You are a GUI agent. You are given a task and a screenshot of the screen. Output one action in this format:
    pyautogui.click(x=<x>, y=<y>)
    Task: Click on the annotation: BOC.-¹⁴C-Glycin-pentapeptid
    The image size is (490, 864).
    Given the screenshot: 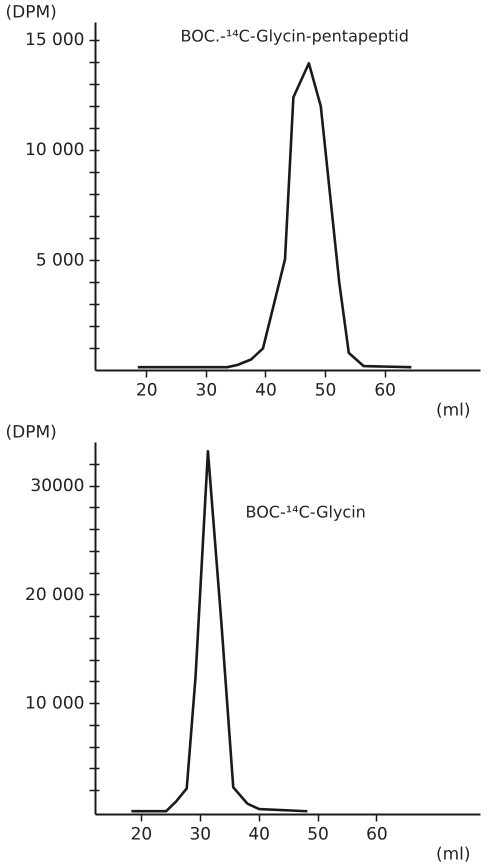 What is the action you would take?
    pyautogui.click(x=294, y=36)
    